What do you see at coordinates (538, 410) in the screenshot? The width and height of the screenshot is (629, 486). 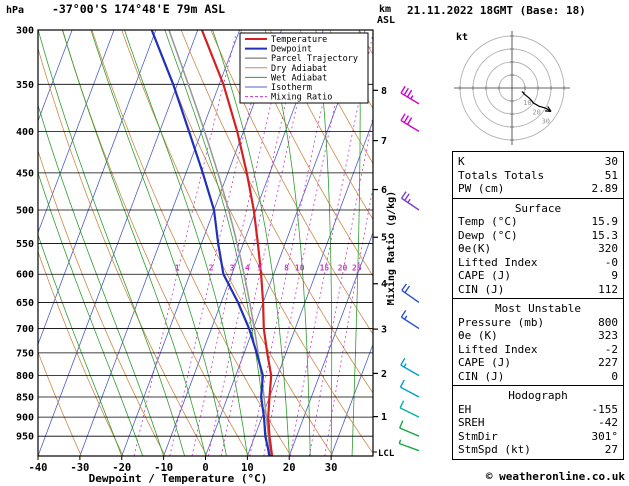 I see `index-row: EH -155` at bounding box center [538, 410].